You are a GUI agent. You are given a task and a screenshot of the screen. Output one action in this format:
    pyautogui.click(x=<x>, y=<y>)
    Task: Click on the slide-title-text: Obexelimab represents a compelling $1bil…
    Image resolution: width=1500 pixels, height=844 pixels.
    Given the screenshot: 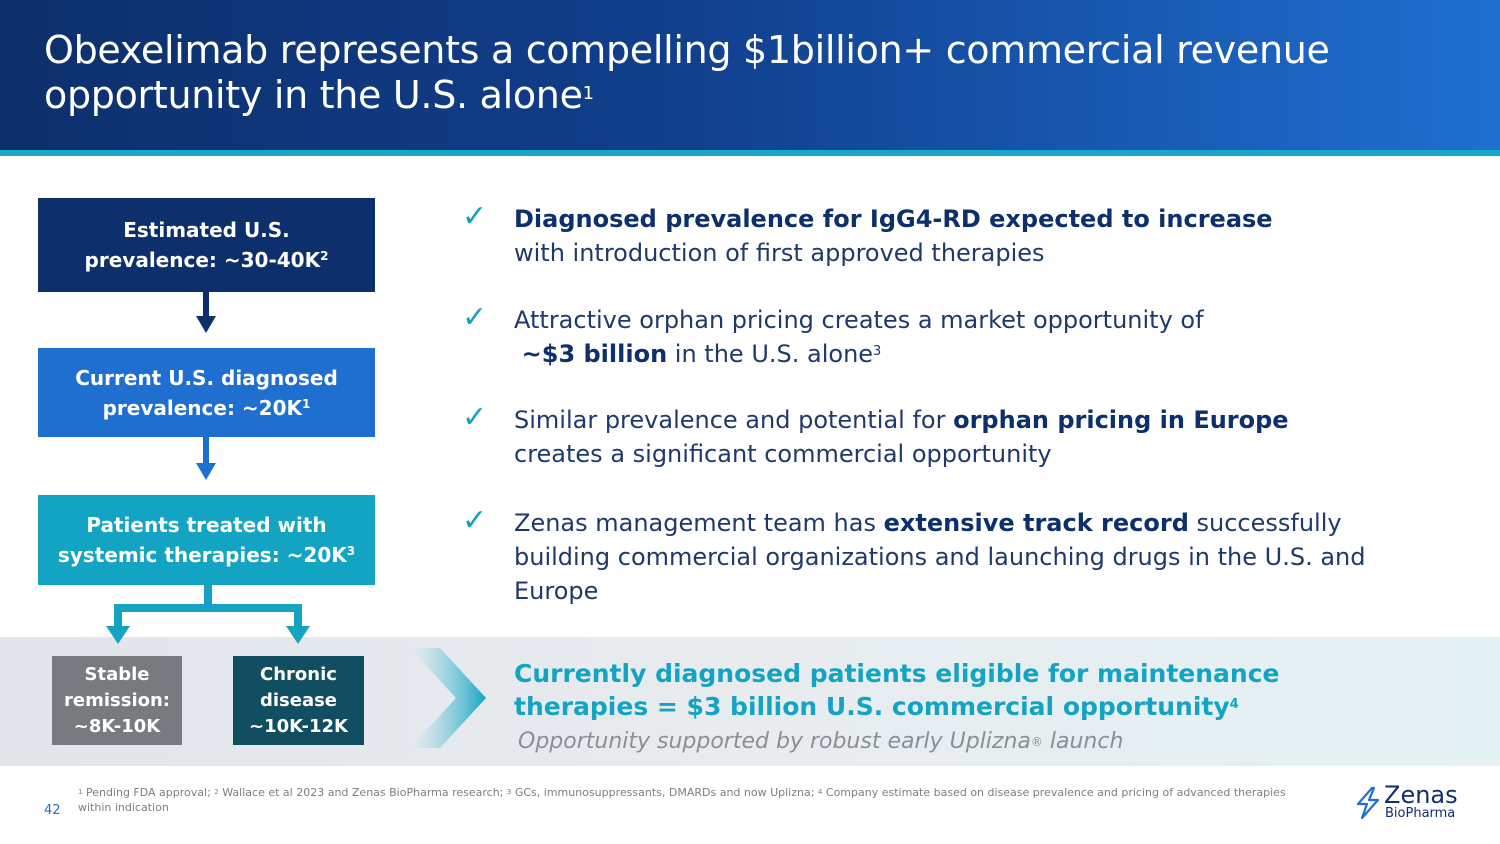 What is the action you would take?
    pyautogui.click(x=687, y=72)
    